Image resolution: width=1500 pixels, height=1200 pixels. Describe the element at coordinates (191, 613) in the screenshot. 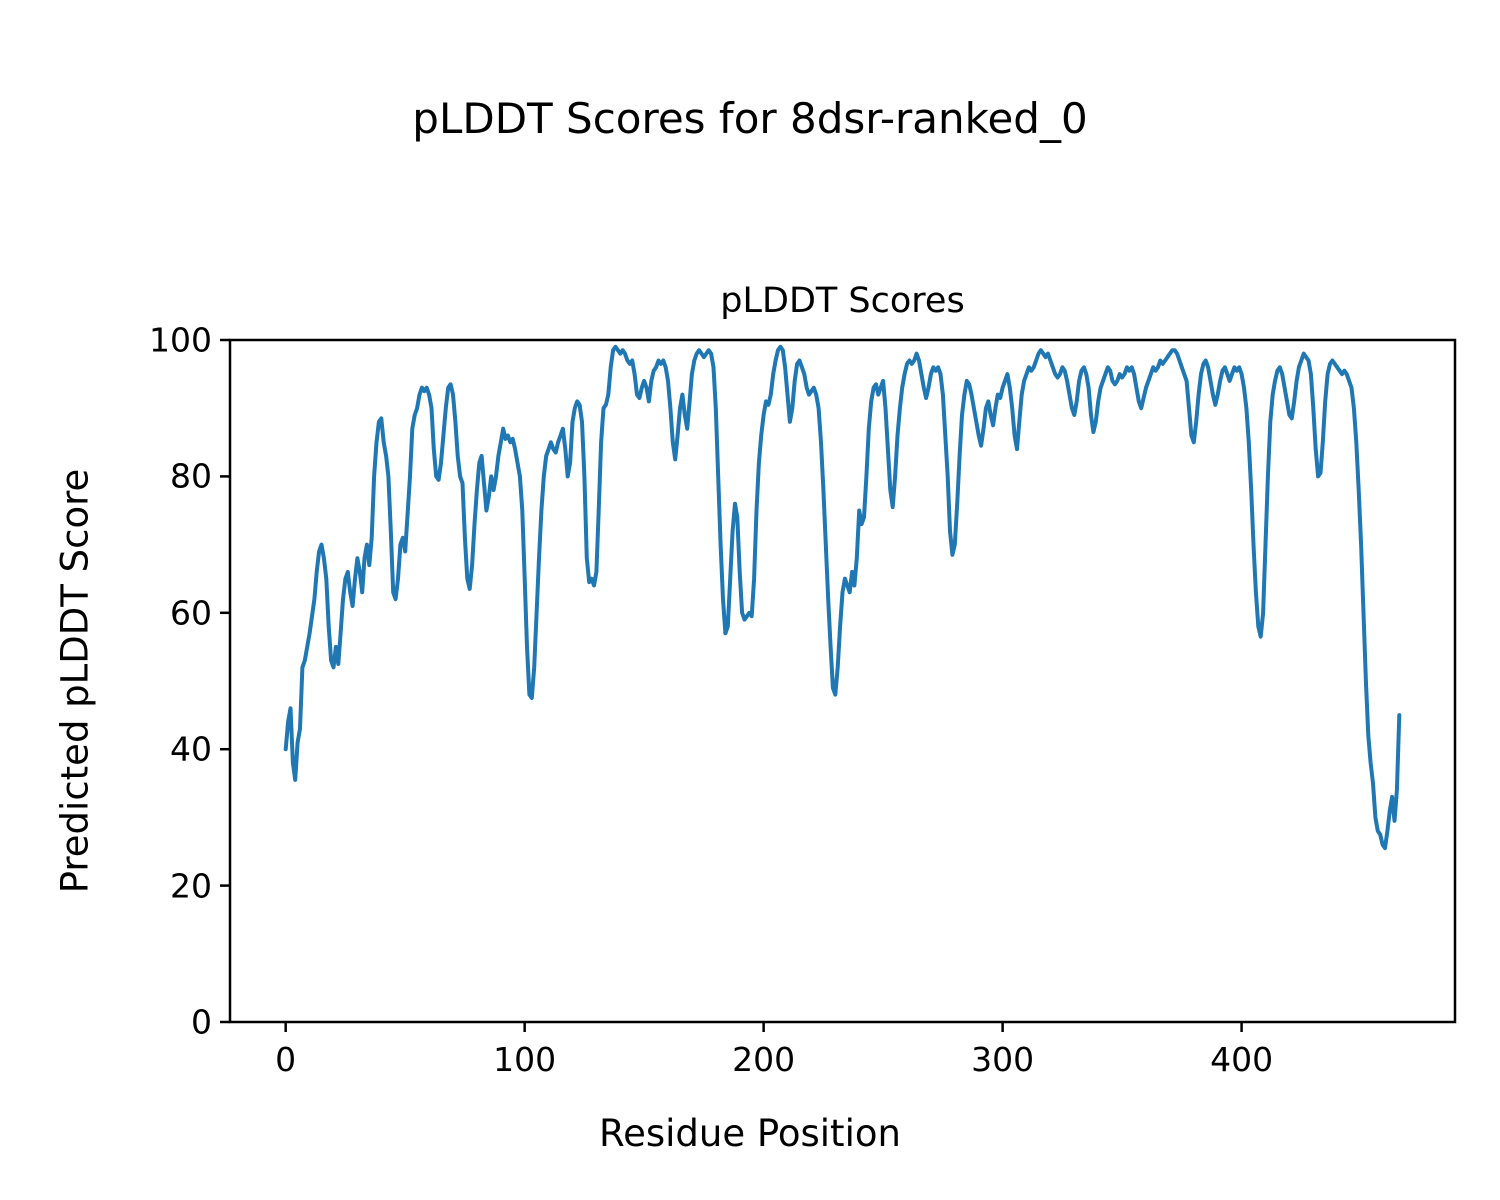

I see `y-tick-label: 60` at that location.